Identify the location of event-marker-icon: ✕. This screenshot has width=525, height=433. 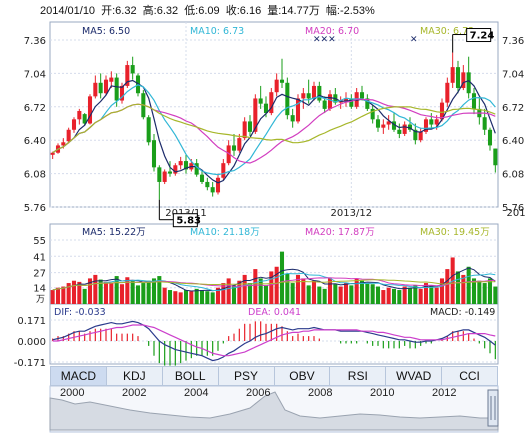
(414, 40).